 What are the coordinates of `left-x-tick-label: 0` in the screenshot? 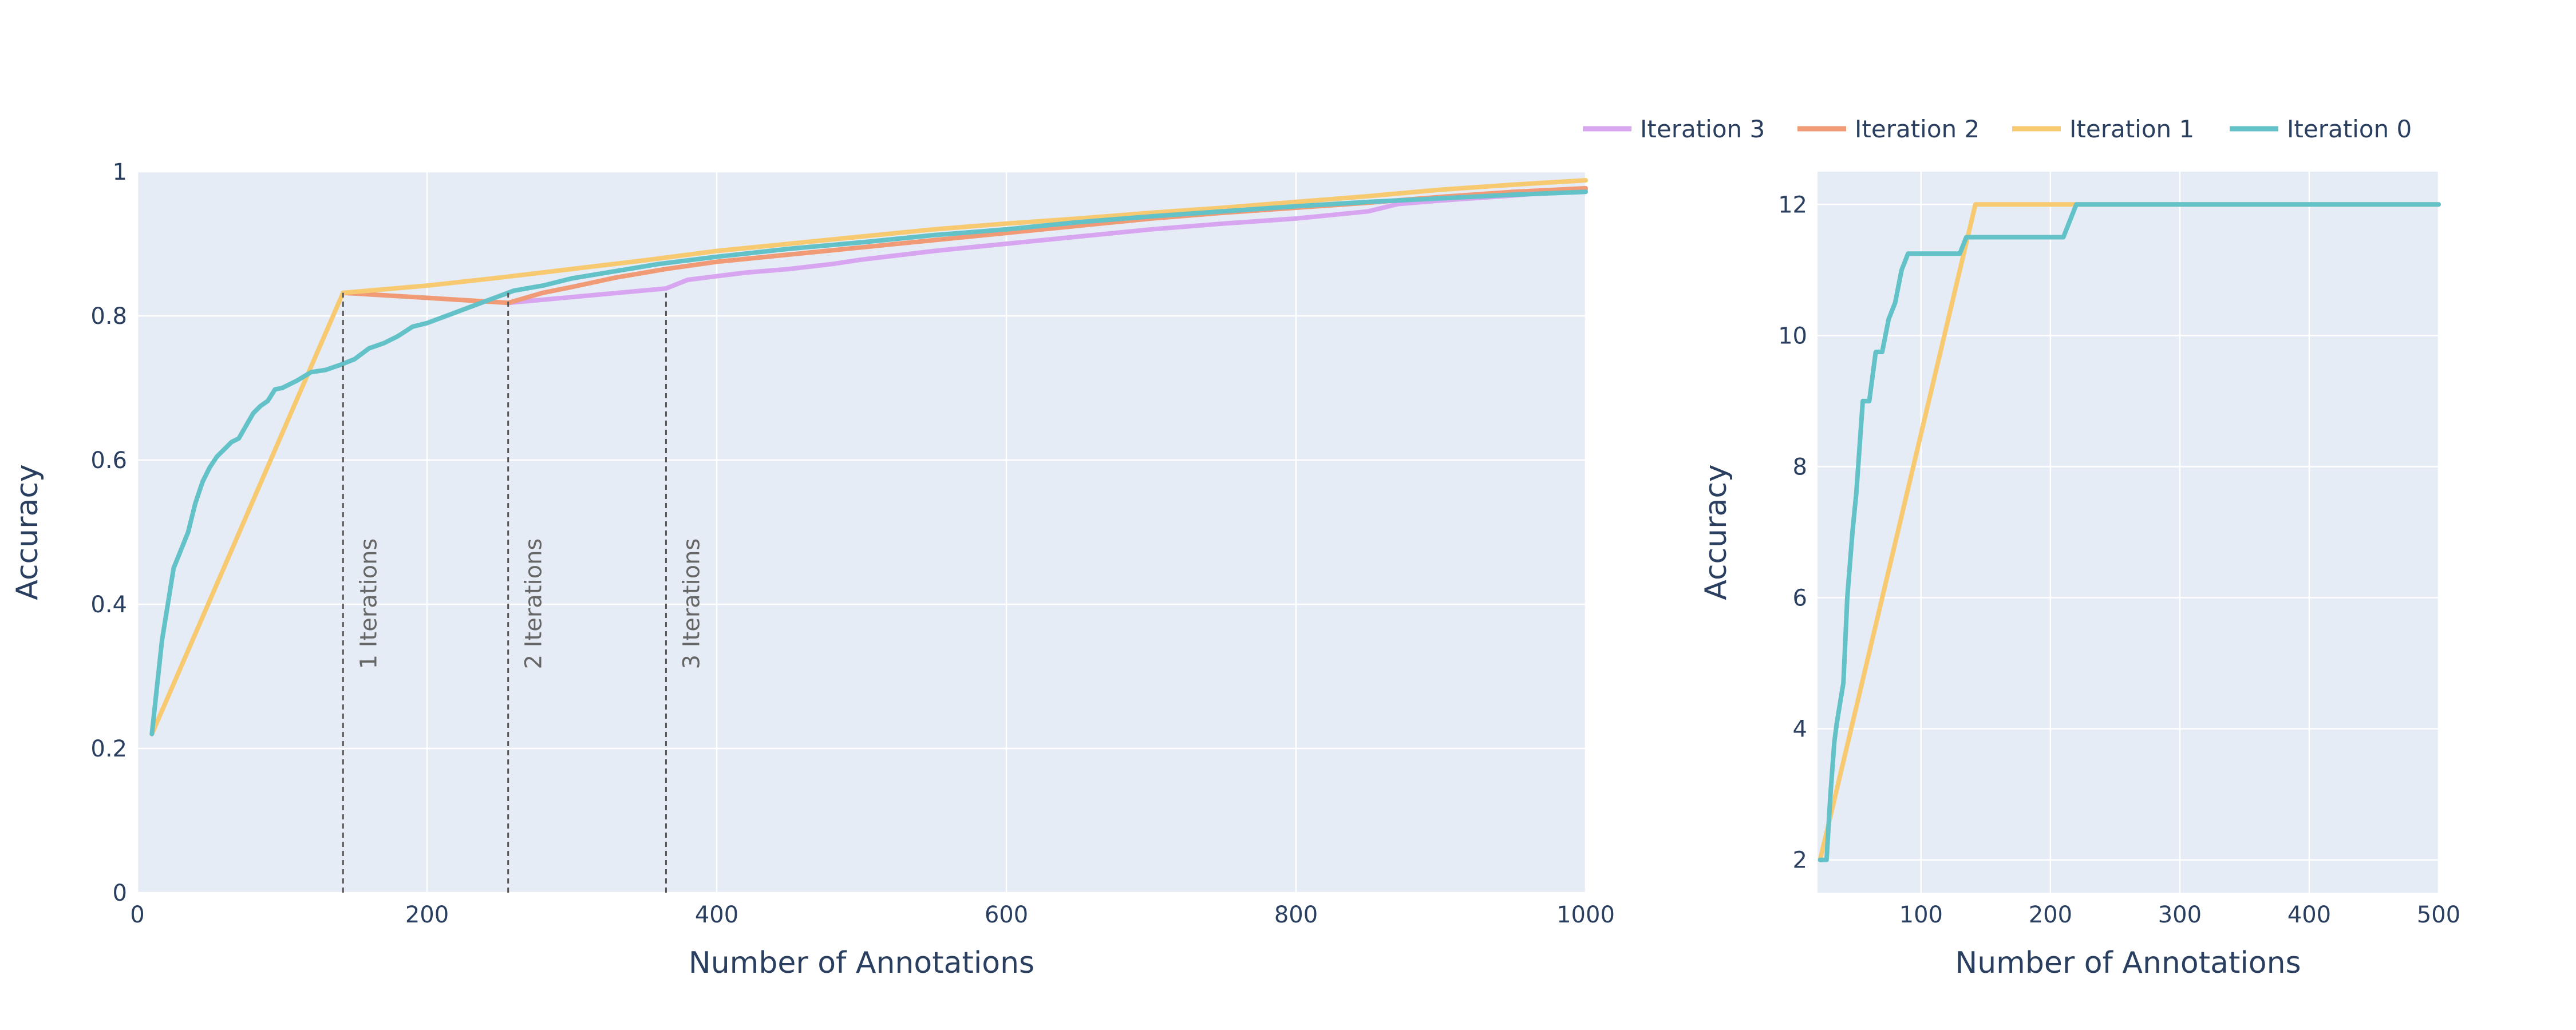 It's located at (137, 915).